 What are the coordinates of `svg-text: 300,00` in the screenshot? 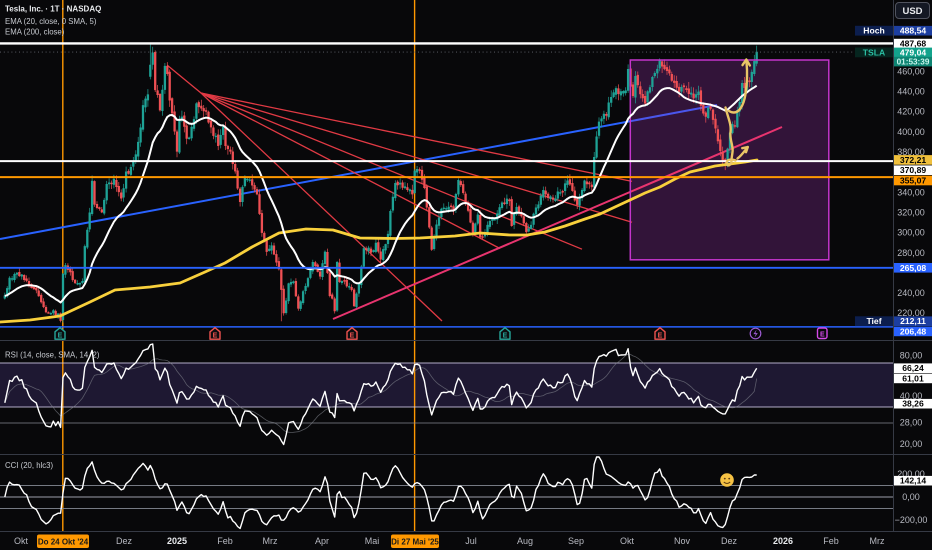 It's located at (911, 233).